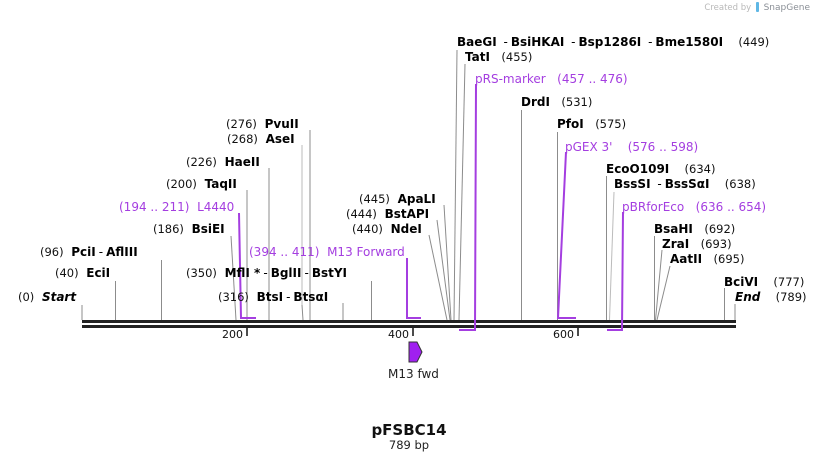 The width and height of the screenshot is (818, 460). I want to click on site-name: TaqII, so click(220, 184).